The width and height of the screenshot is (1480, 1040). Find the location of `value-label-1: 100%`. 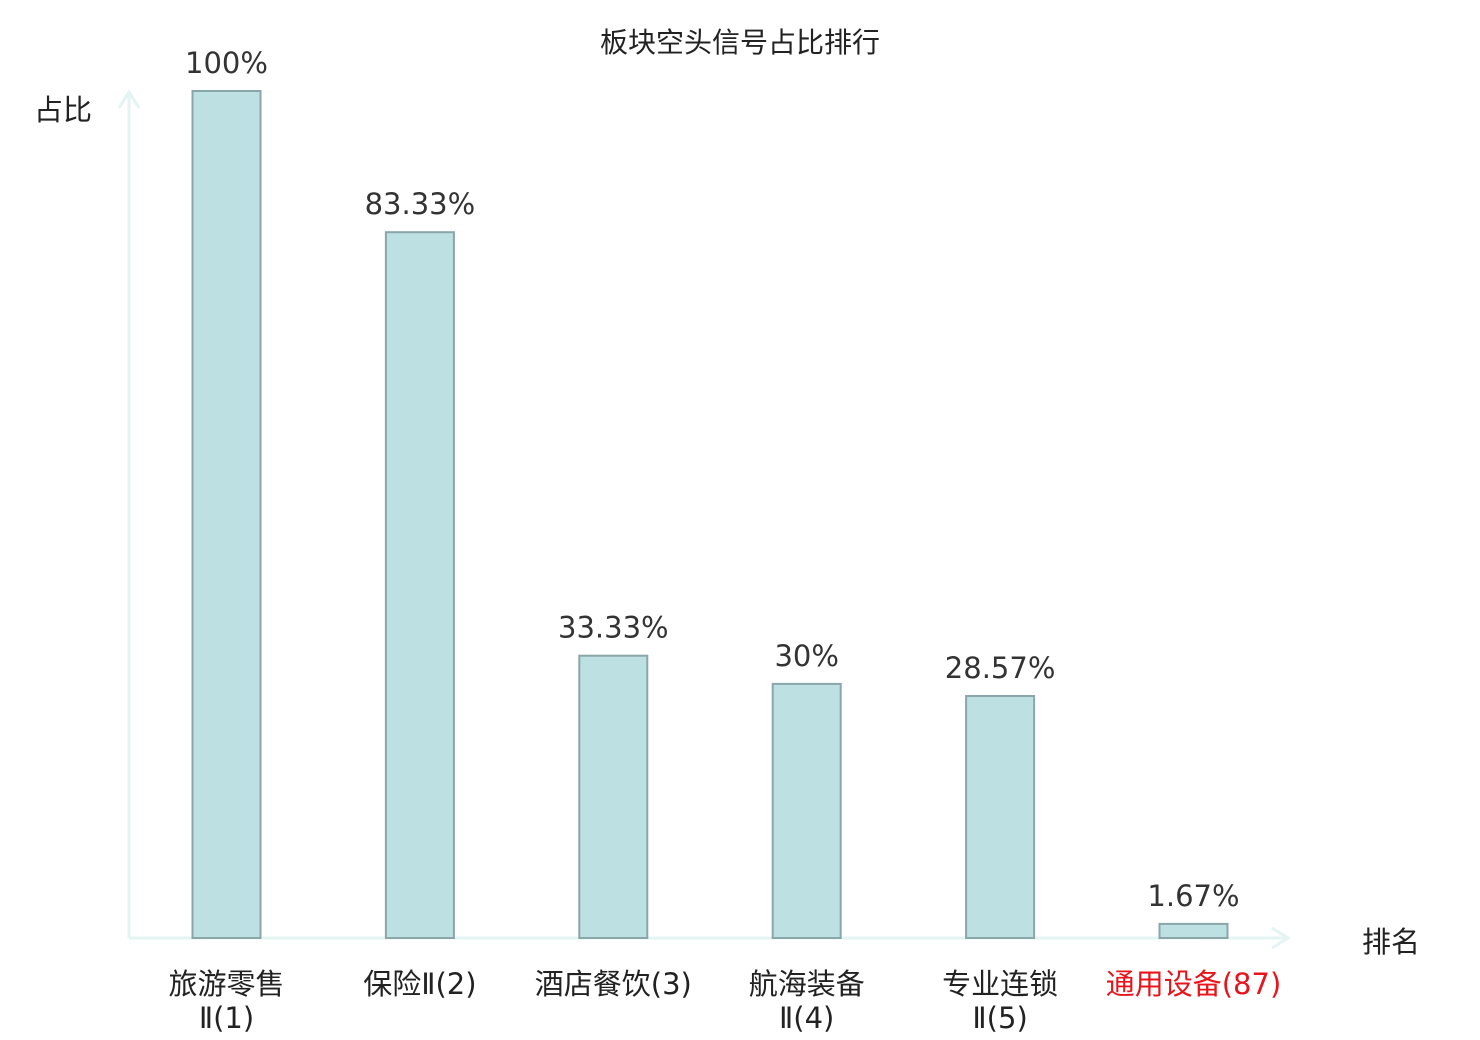

value-label-1: 100% is located at coordinates (226, 63).